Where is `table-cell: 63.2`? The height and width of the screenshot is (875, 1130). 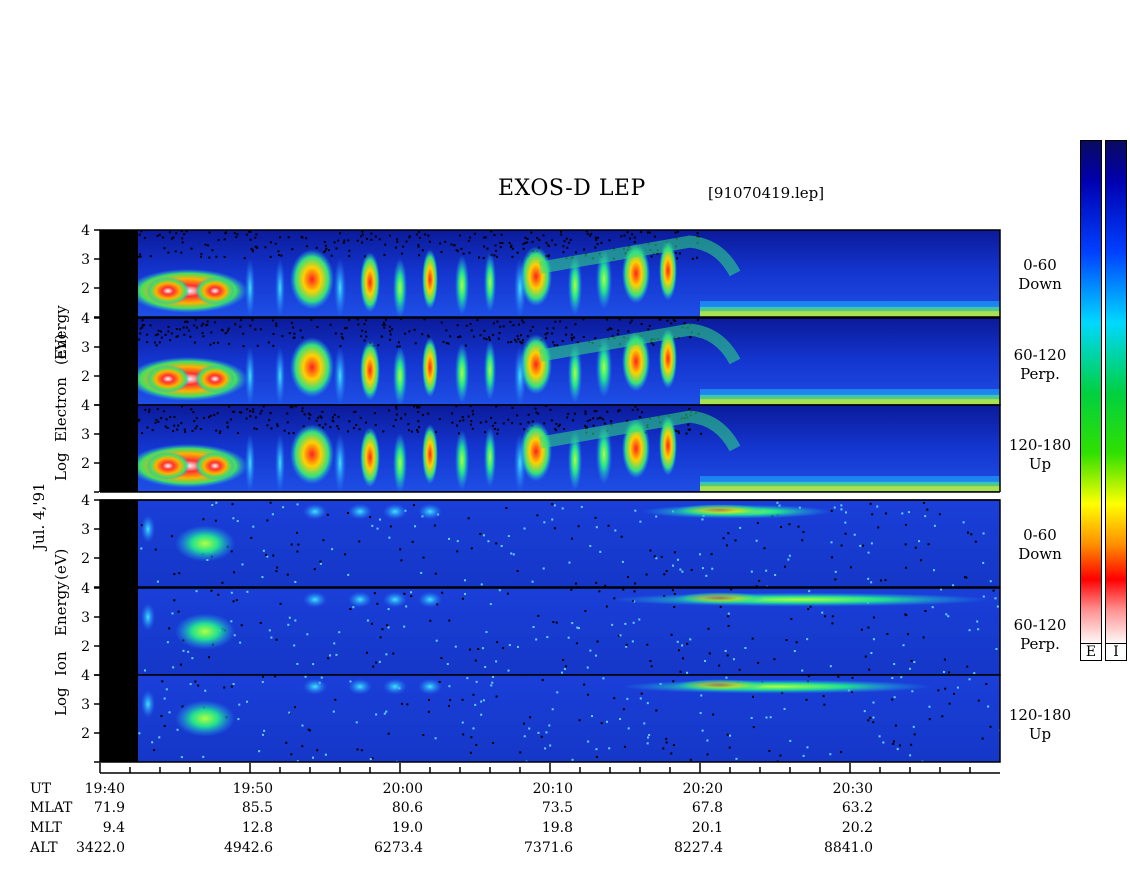
table-cell: 63.2 is located at coordinates (857, 808).